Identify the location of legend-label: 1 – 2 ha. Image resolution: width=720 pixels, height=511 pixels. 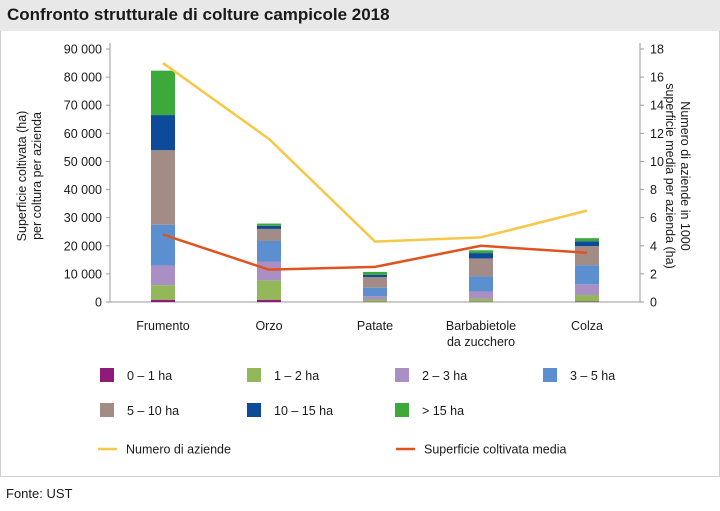
(296, 376).